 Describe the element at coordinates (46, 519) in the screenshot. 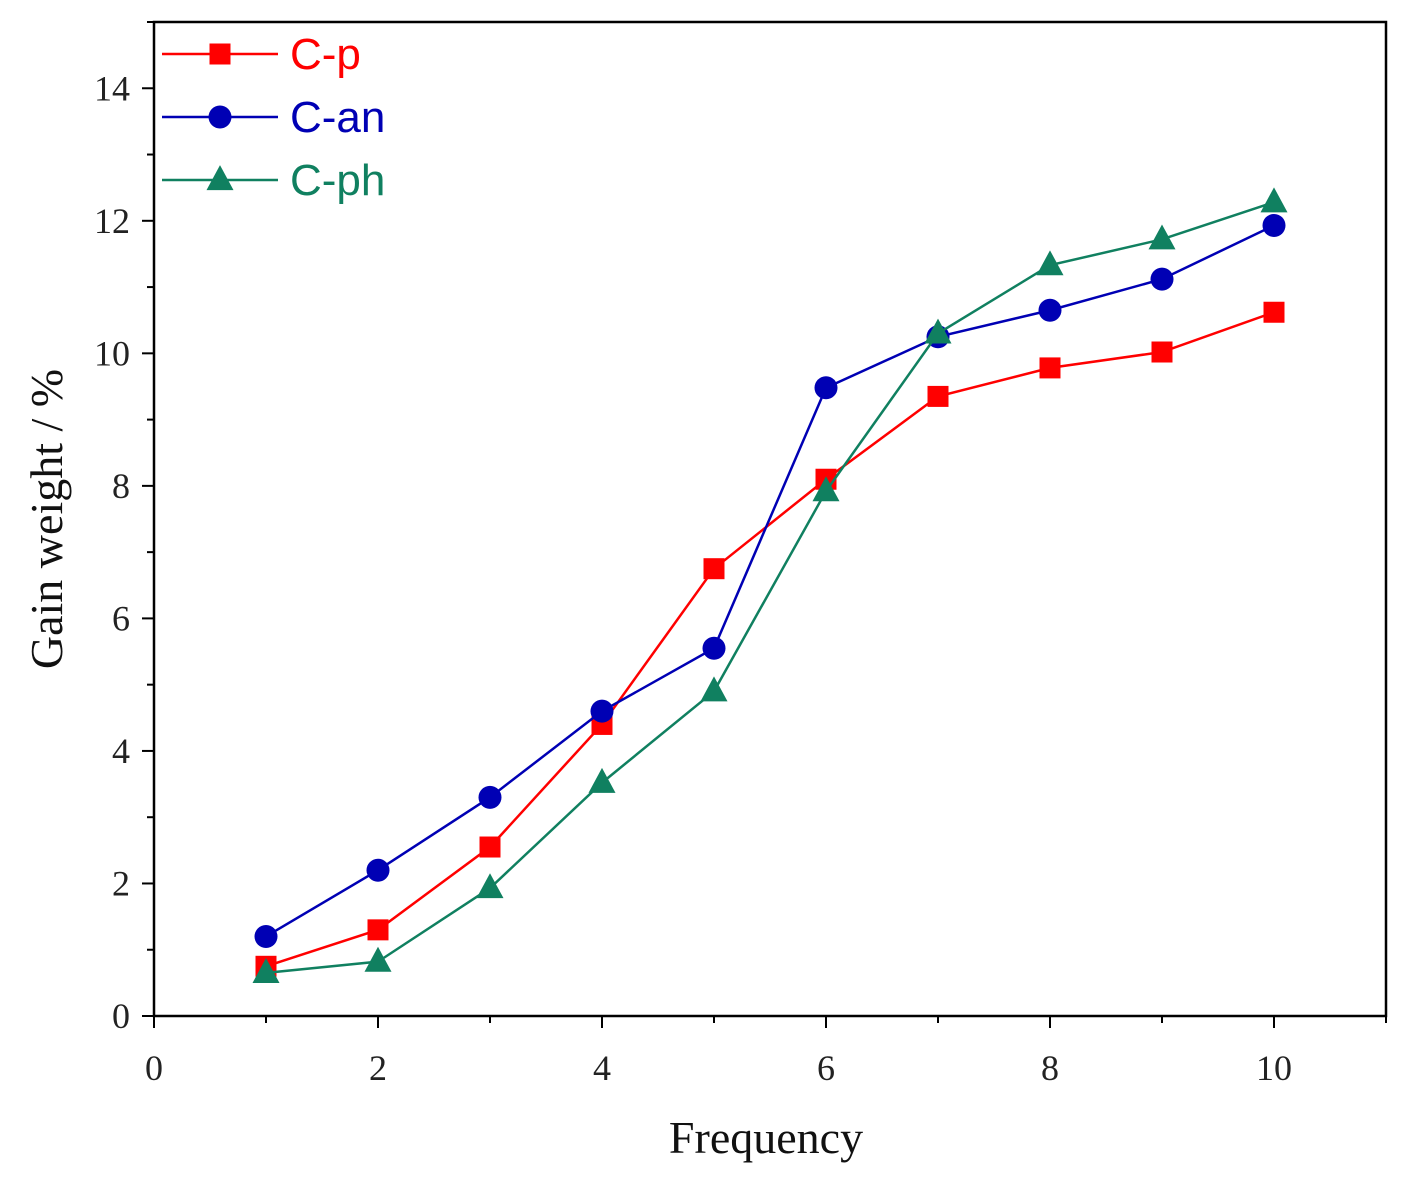

I see `y-axis-title: Gain weight / %` at that location.